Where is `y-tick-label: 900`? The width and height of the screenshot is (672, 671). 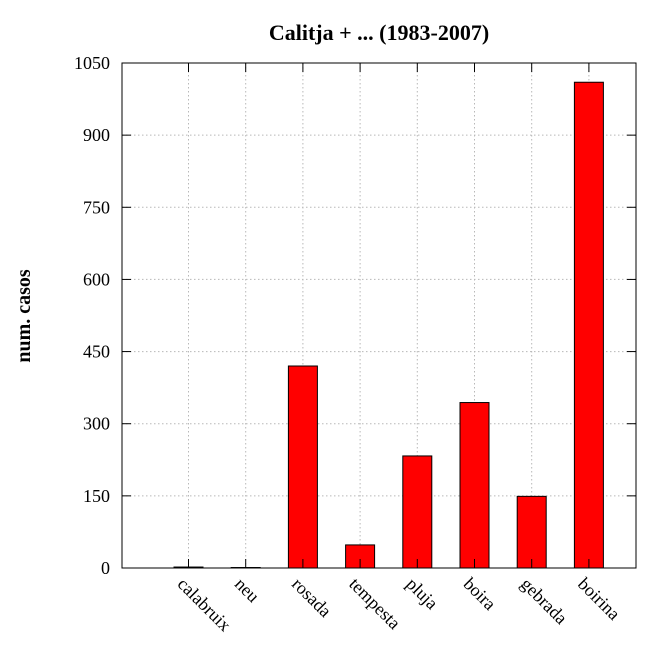 y-tick-label: 900 is located at coordinates (96, 135).